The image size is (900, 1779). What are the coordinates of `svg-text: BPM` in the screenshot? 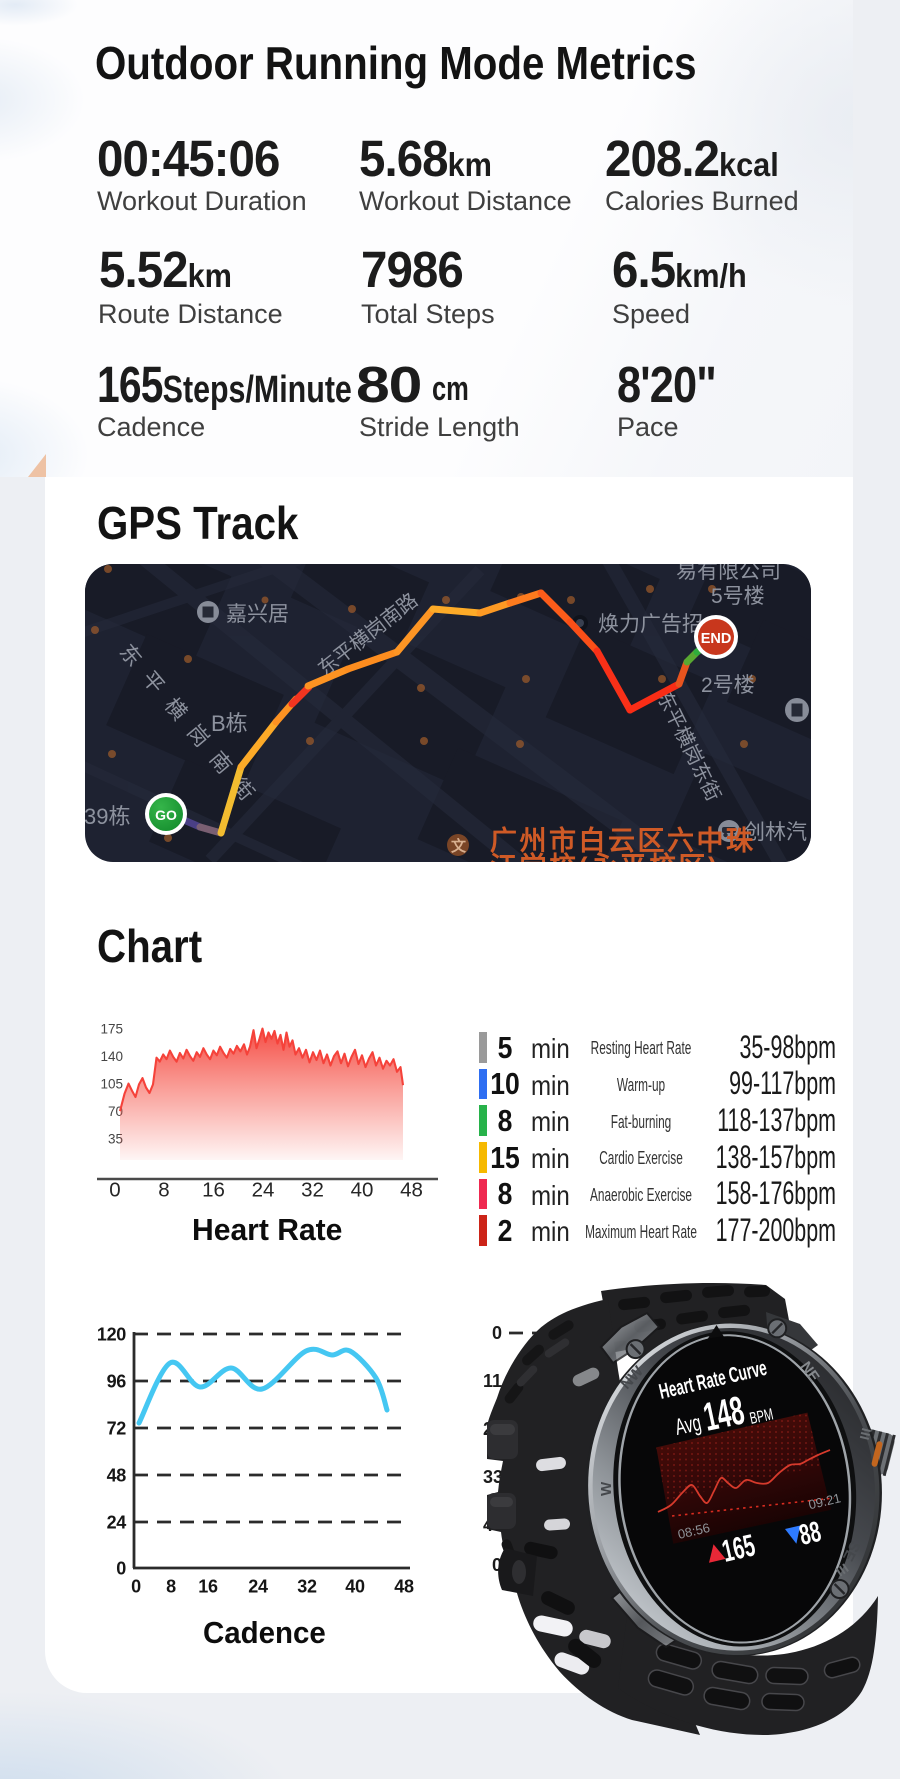 It's located at (761, 1415).